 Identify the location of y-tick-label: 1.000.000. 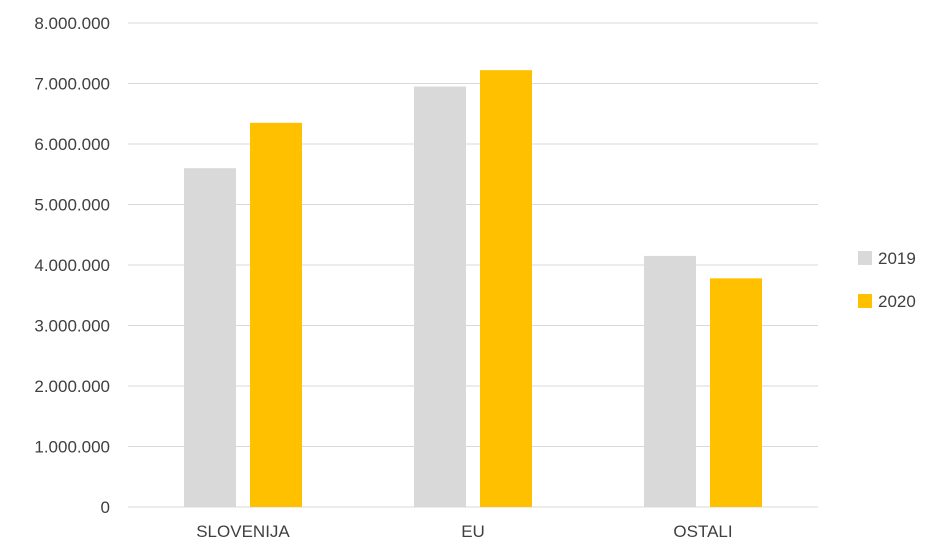
(72, 447).